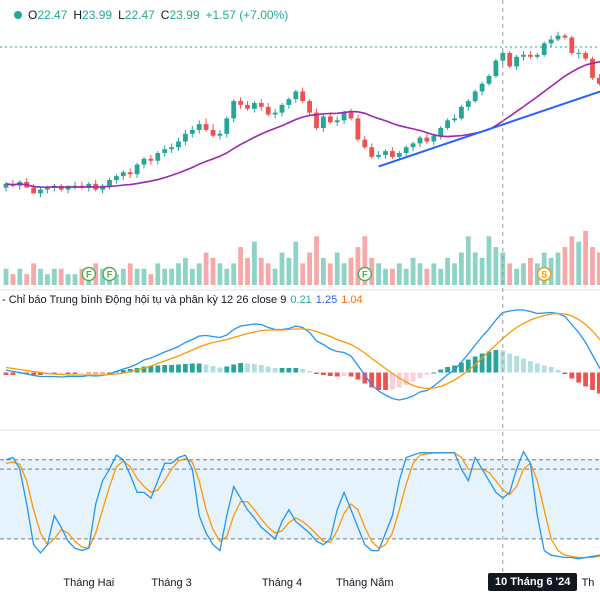  I want to click on x-tick-label: Tháng 4, so click(282, 583).